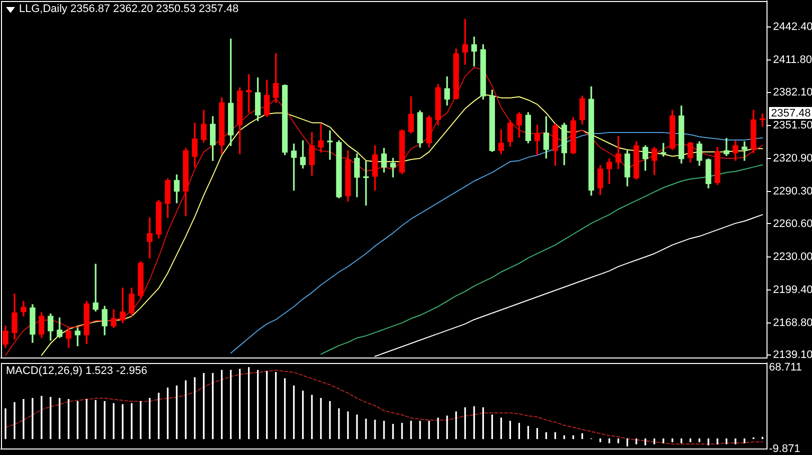  Describe the element at coordinates (77, 371) in the screenshot. I see `chart-title: MACD(12,26,9) 1.523 -2.956` at that location.